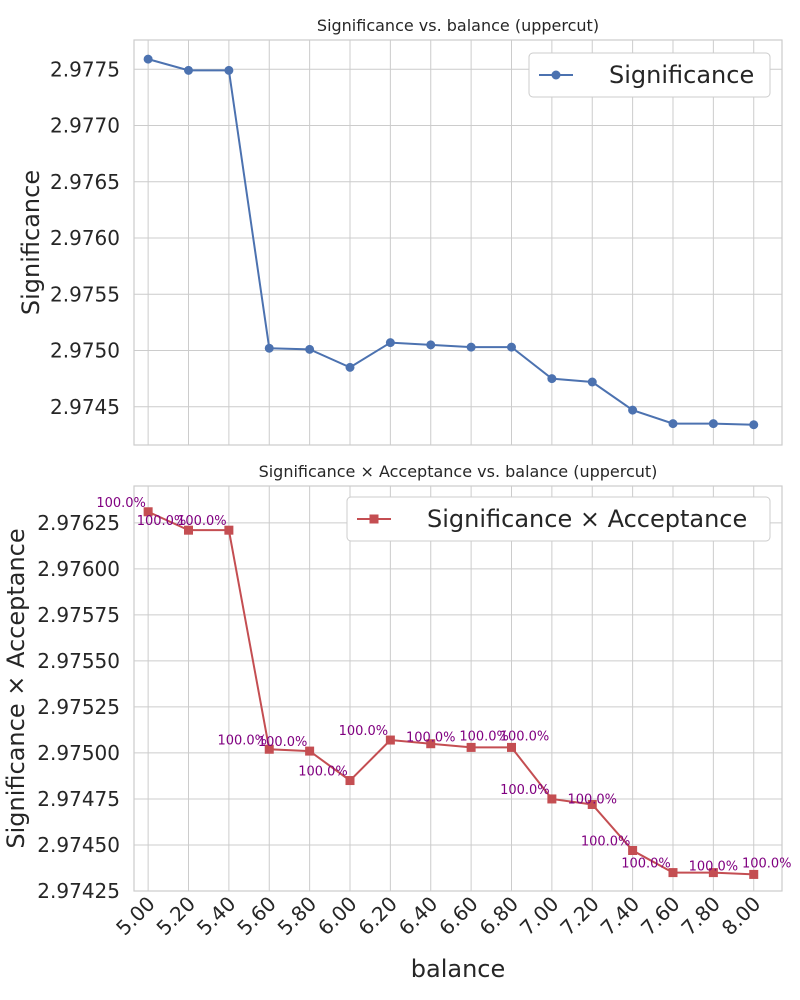 This screenshot has width=800, height=1000. I want to click on y-tick-label: 2.9775, so click(85, 69).